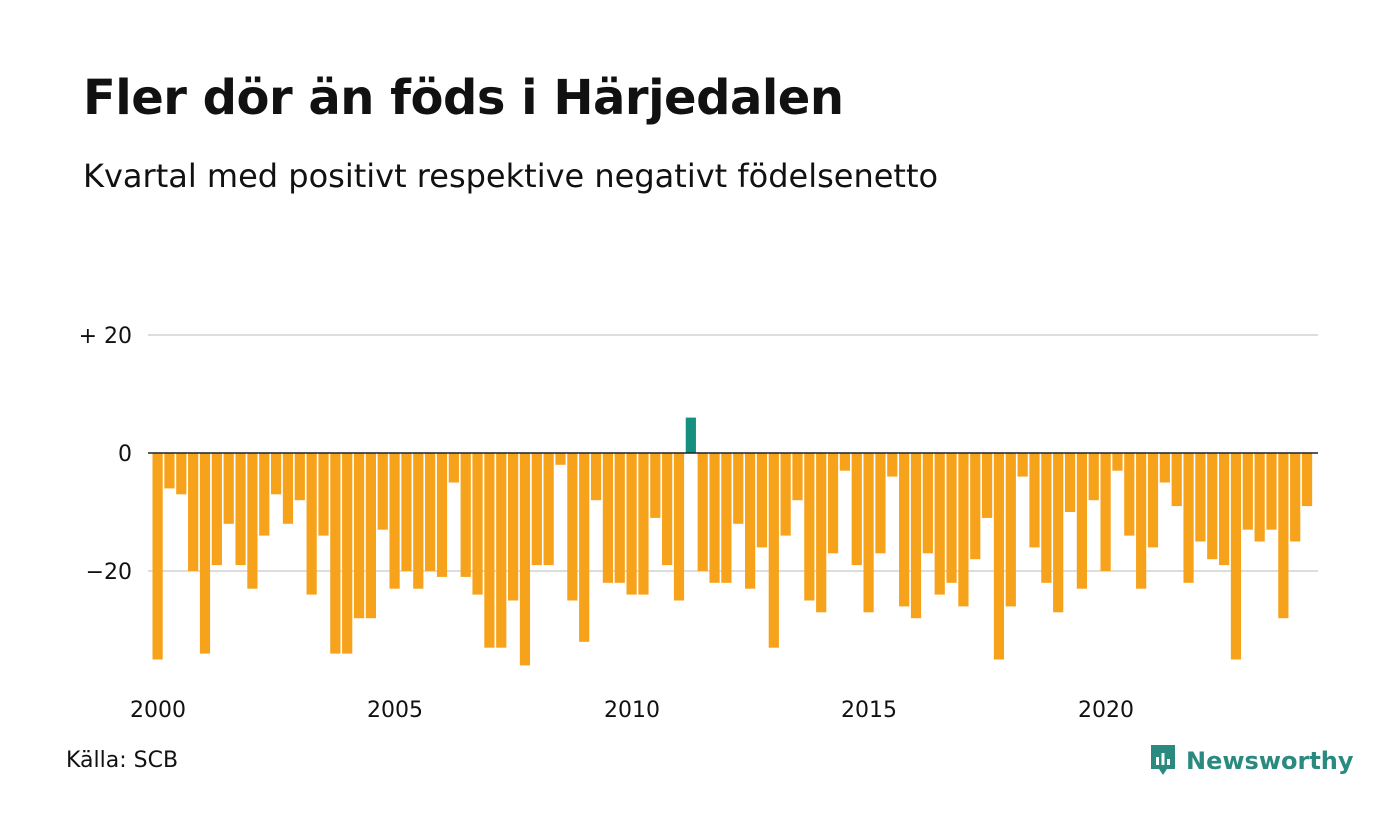 This screenshot has width=1400, height=840. I want to click on x-tick-label: 2010, so click(632, 710).